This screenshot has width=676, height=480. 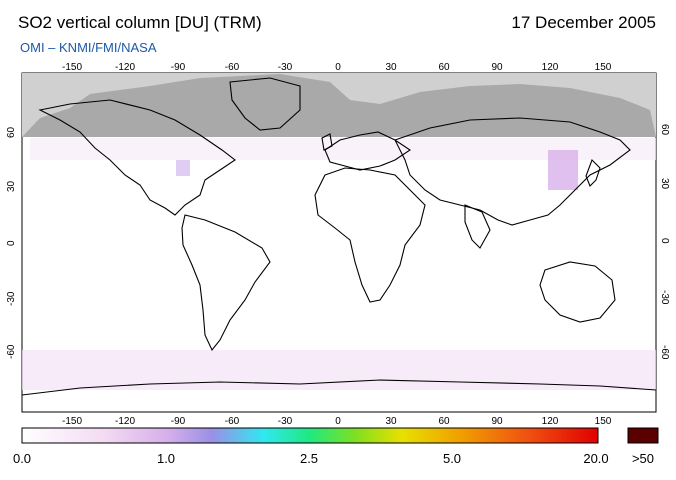 I want to click on south-america-outline, so click(x=226, y=283).